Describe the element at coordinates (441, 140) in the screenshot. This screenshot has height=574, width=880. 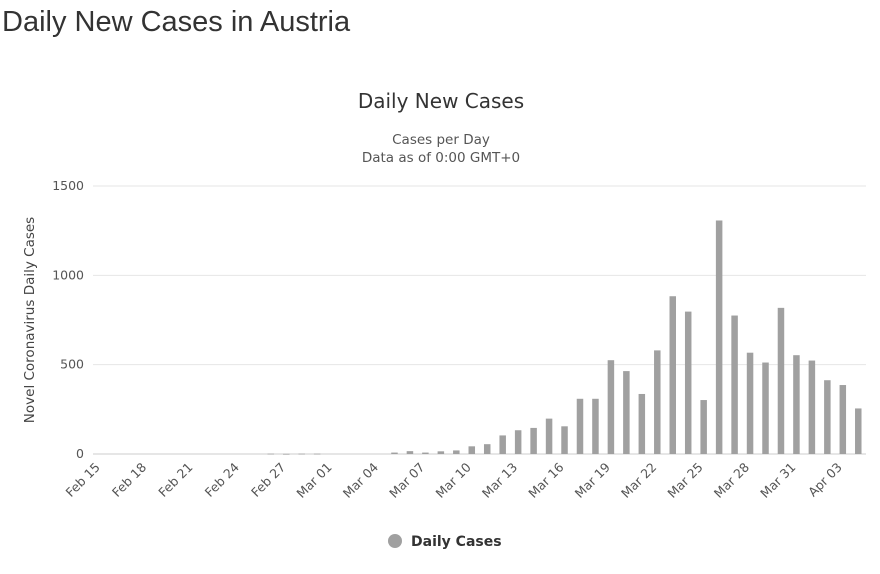
I see `chart-subtitle-line-1: Cases per Day` at that location.